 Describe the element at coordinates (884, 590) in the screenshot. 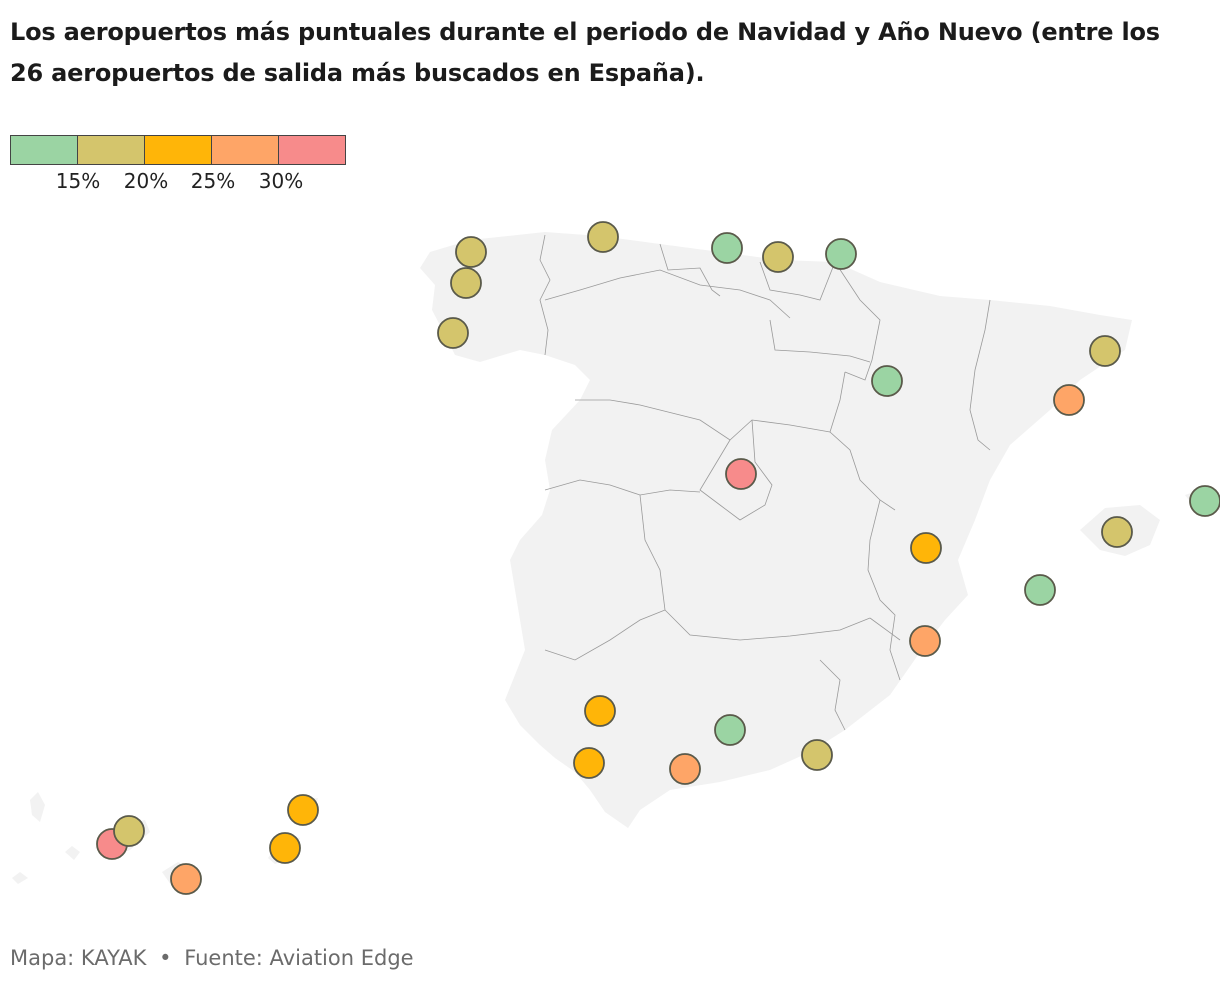

I see `region-border-valencia` at that location.